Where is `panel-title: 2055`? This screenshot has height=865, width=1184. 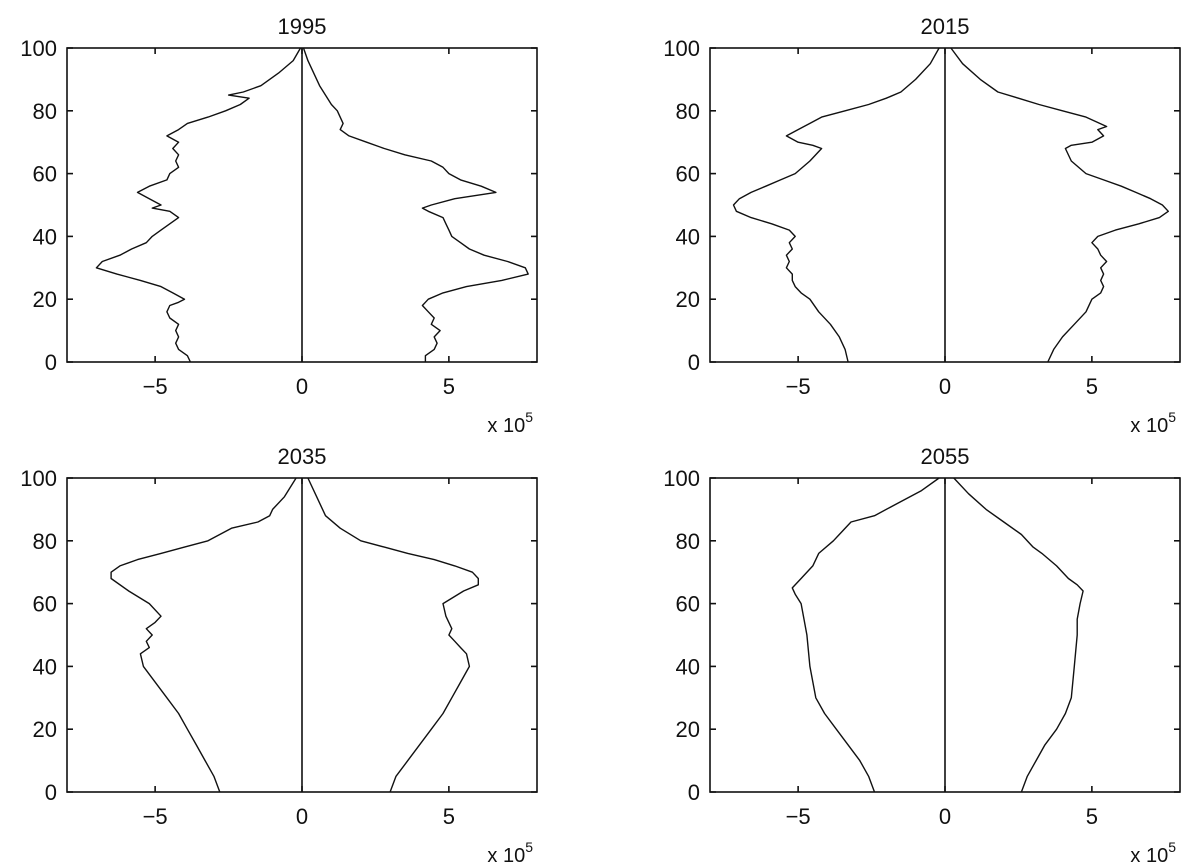
panel-title: 2055 is located at coordinates (945, 456).